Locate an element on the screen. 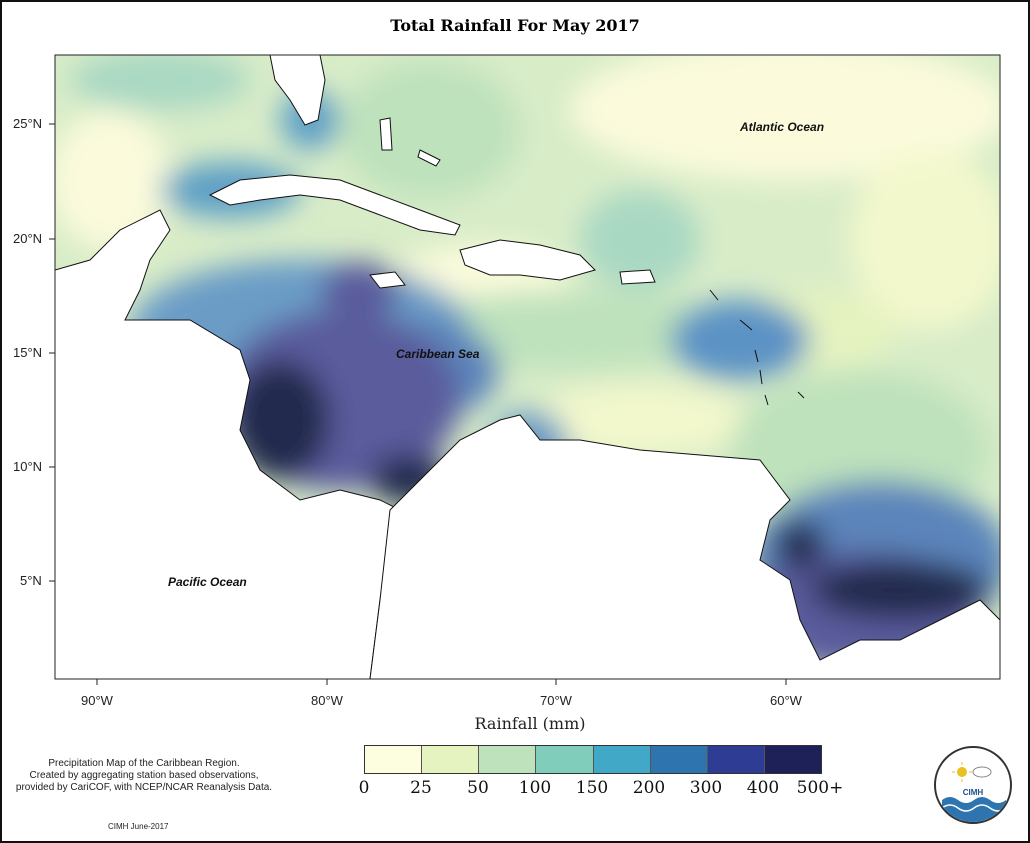 The height and width of the screenshot is (843, 1030). legend-label: 25 is located at coordinates (421, 788).